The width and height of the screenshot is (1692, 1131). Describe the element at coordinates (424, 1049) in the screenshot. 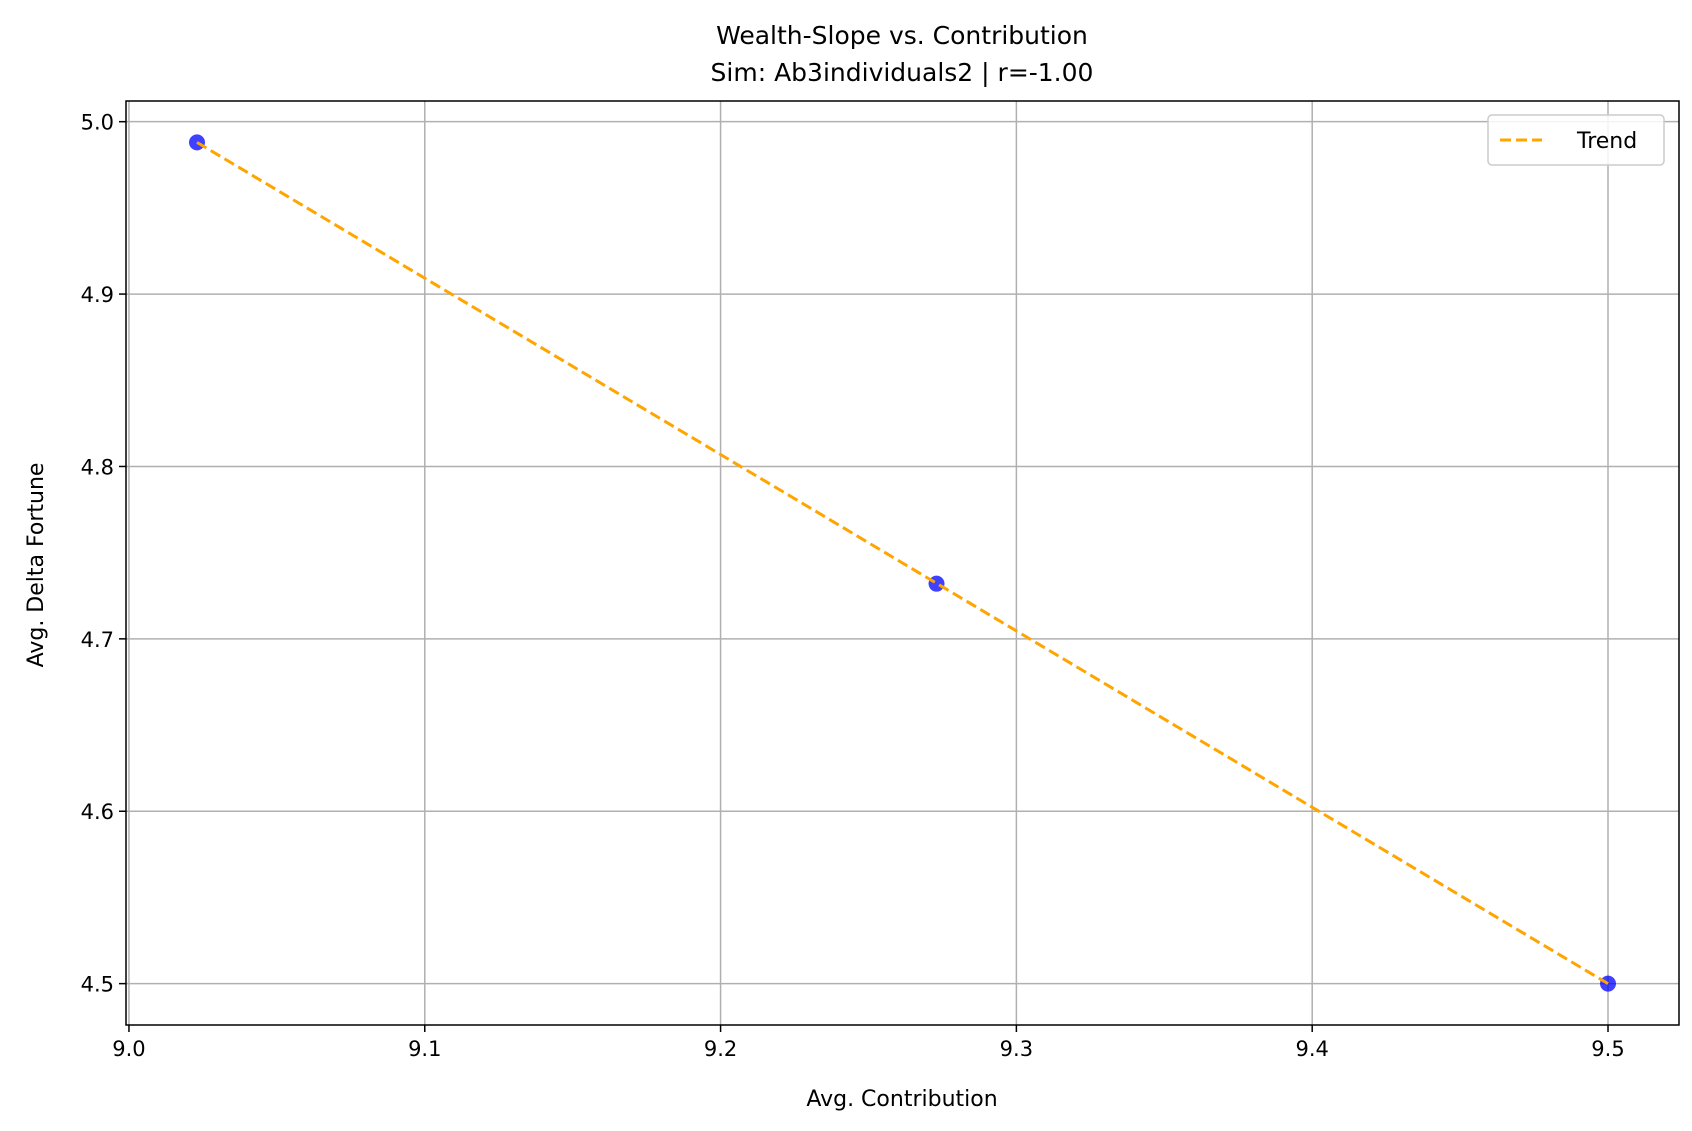

I see `x-tick-label: 9.1` at that location.